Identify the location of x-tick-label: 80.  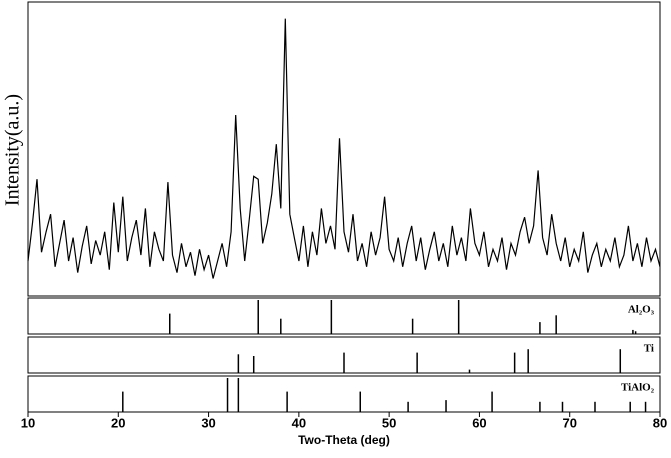
(660, 422).